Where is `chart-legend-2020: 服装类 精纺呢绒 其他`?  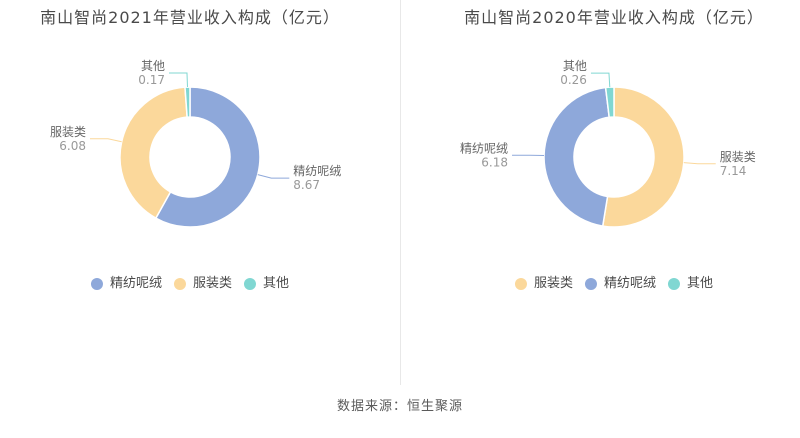 chart-legend-2020: 服装类 精纺呢绒 其他 is located at coordinates (614, 284).